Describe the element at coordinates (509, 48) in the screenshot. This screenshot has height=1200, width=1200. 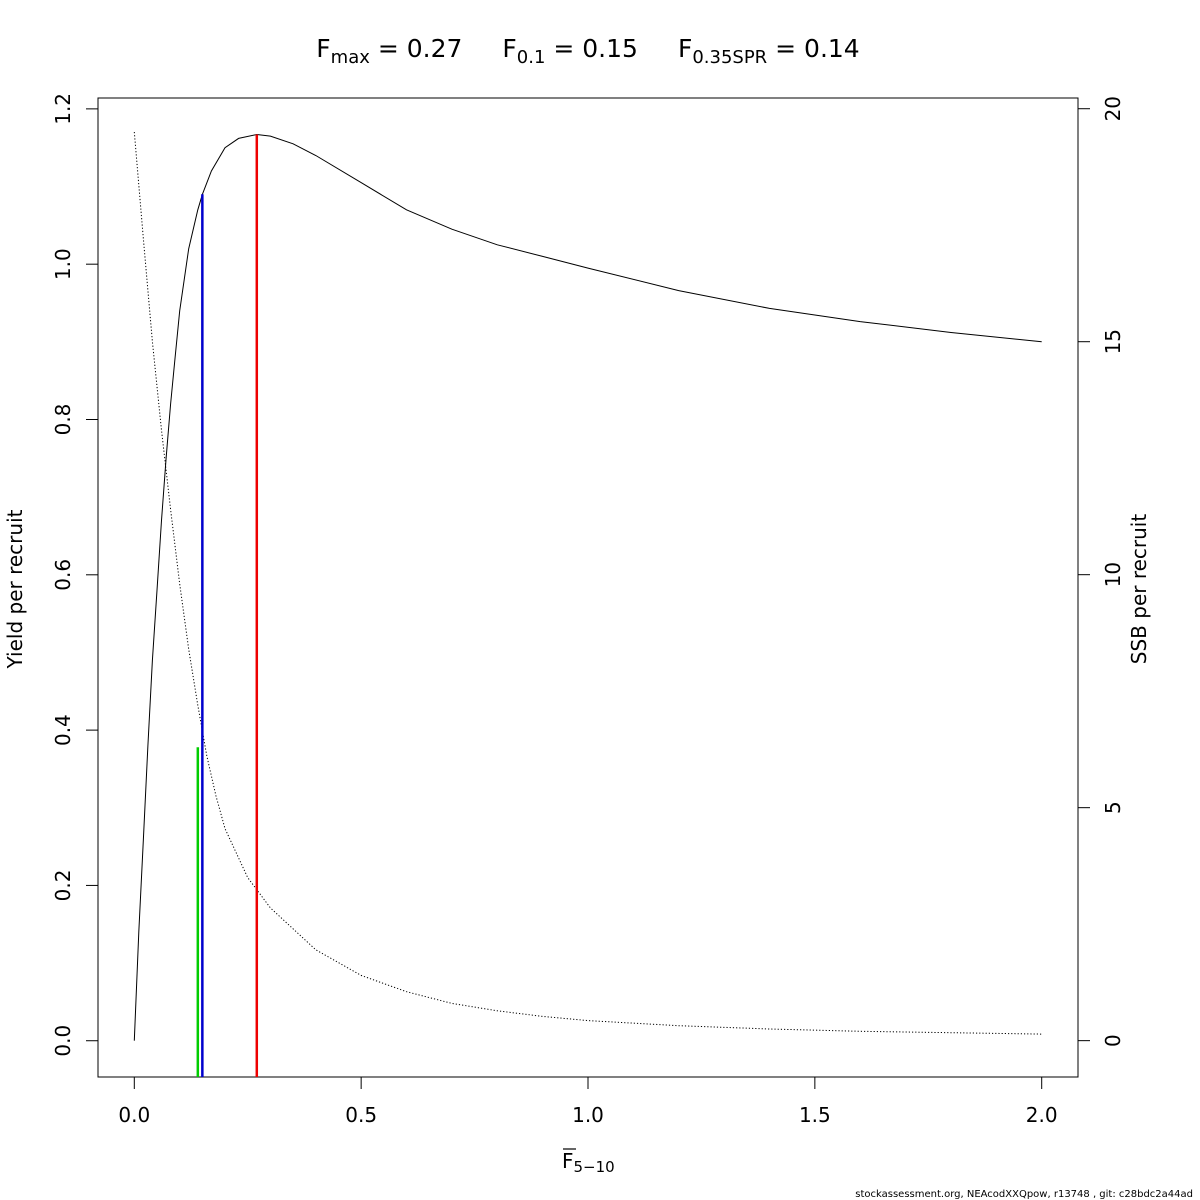
I see `title-f01-main: F` at that location.